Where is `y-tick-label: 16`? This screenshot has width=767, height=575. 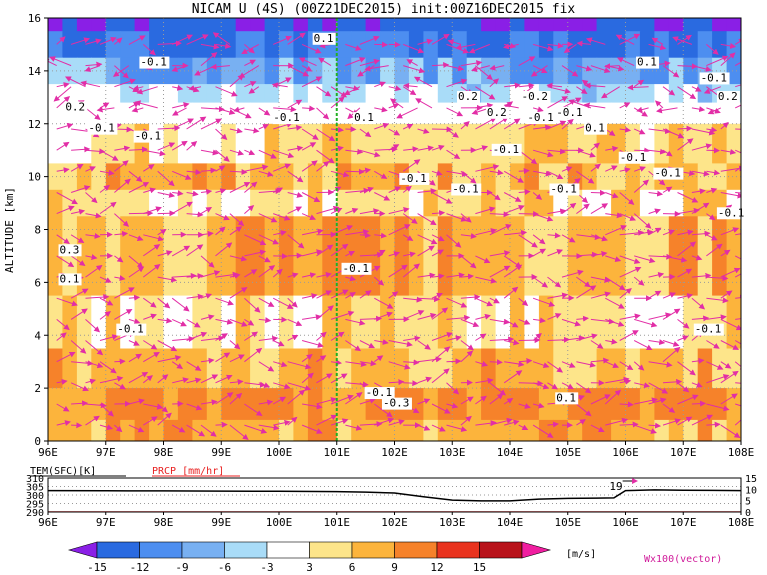
y-tick-label: 16 is located at coordinates (34, 18).